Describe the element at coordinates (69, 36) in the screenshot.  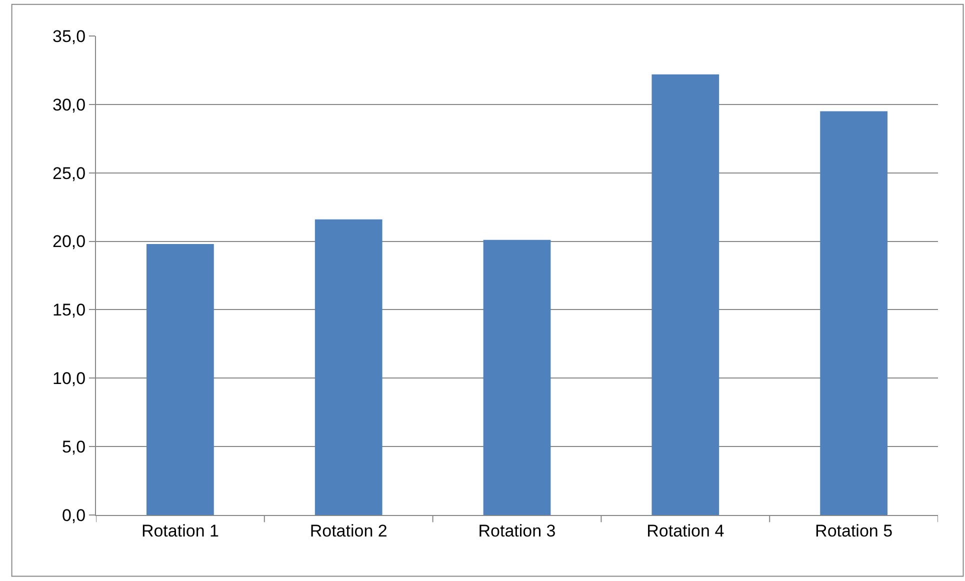
I see `y-tick-label: 35,0` at that location.